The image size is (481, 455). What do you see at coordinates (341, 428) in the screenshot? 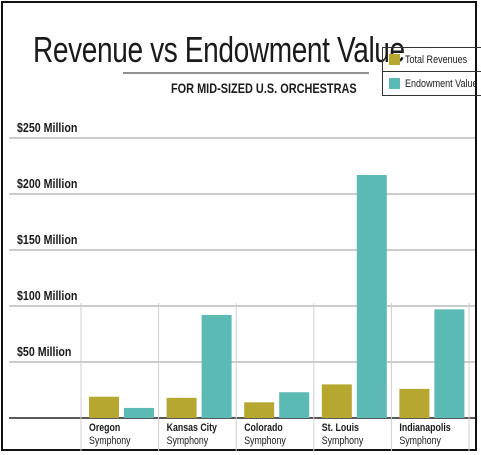
I see `category-label: St. Louis` at bounding box center [341, 428].